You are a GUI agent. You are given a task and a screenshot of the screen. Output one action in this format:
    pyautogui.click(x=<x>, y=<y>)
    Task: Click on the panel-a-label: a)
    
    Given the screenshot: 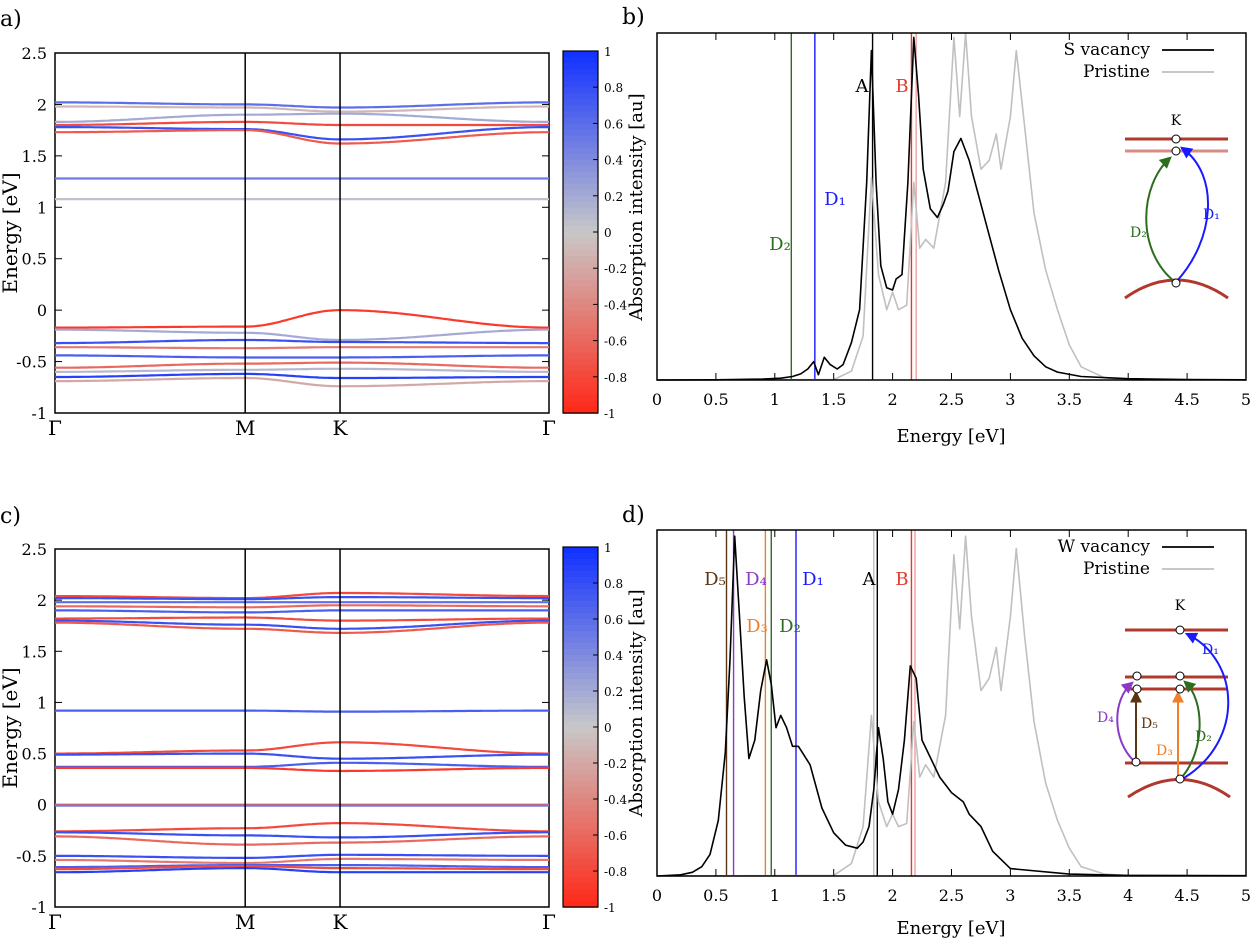 What is the action you would take?
    pyautogui.click(x=11, y=19)
    